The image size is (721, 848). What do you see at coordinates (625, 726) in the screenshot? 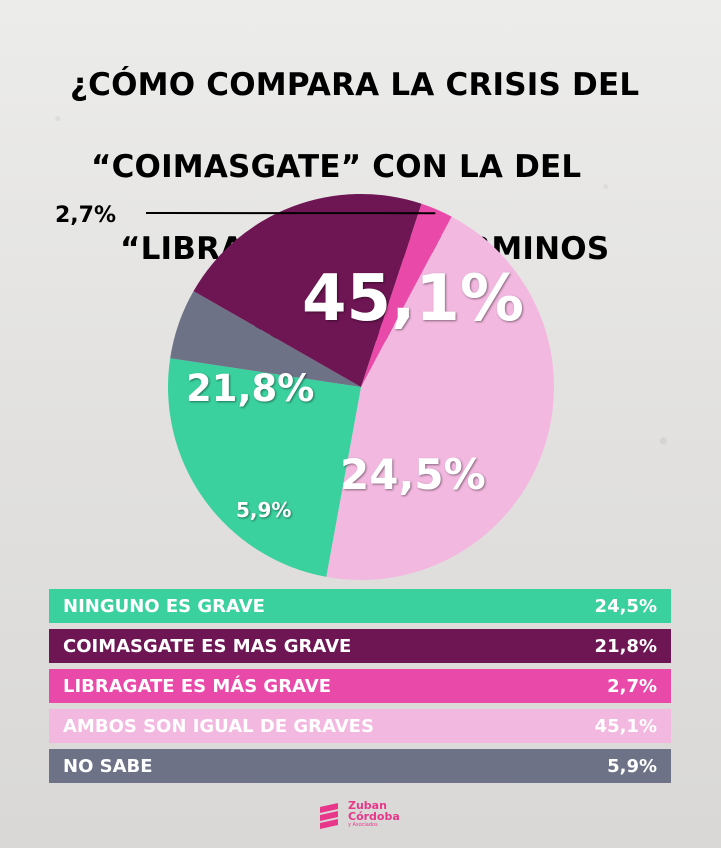
I see `legend-value-ambos: 45,1%` at bounding box center [625, 726].